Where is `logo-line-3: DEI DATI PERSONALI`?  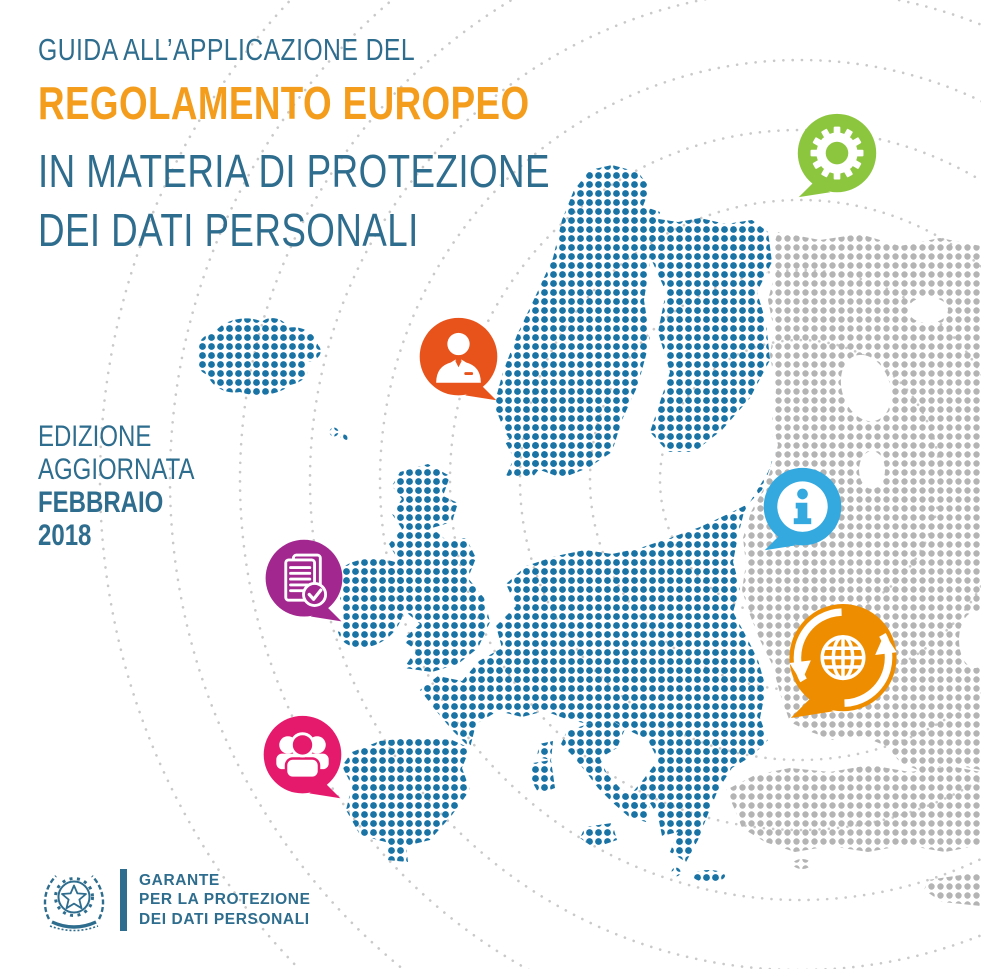
logo-line-3: DEI DATI PERSONALI is located at coordinates (224, 919).